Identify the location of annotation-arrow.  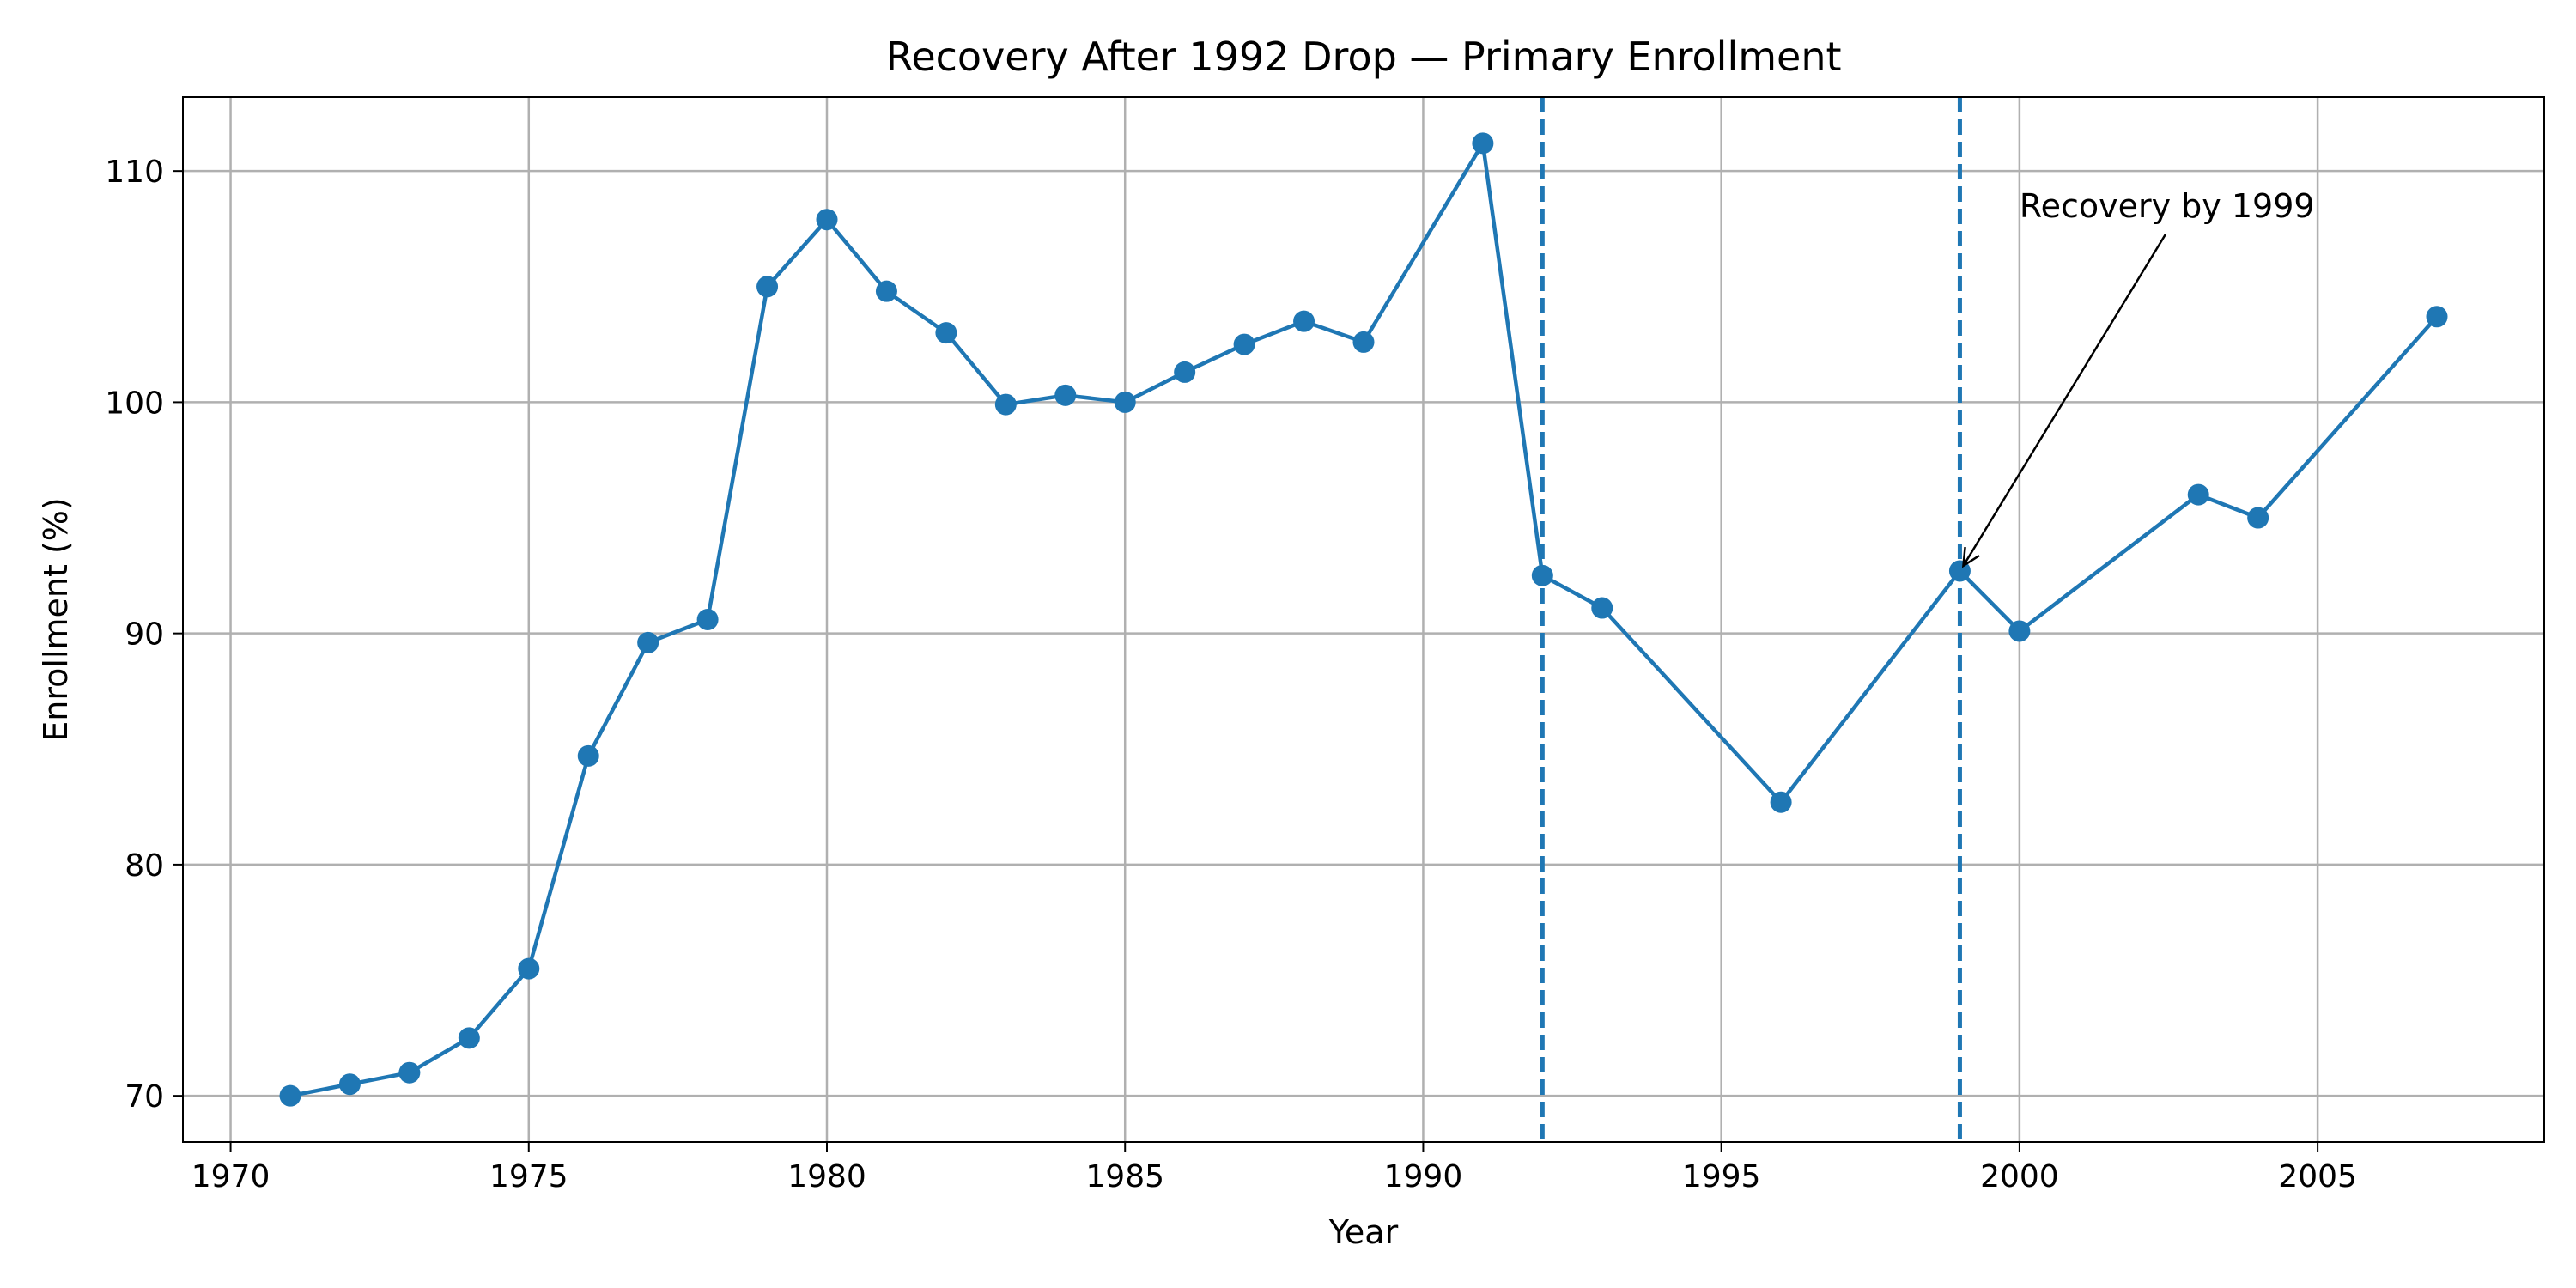
(2064, 400).